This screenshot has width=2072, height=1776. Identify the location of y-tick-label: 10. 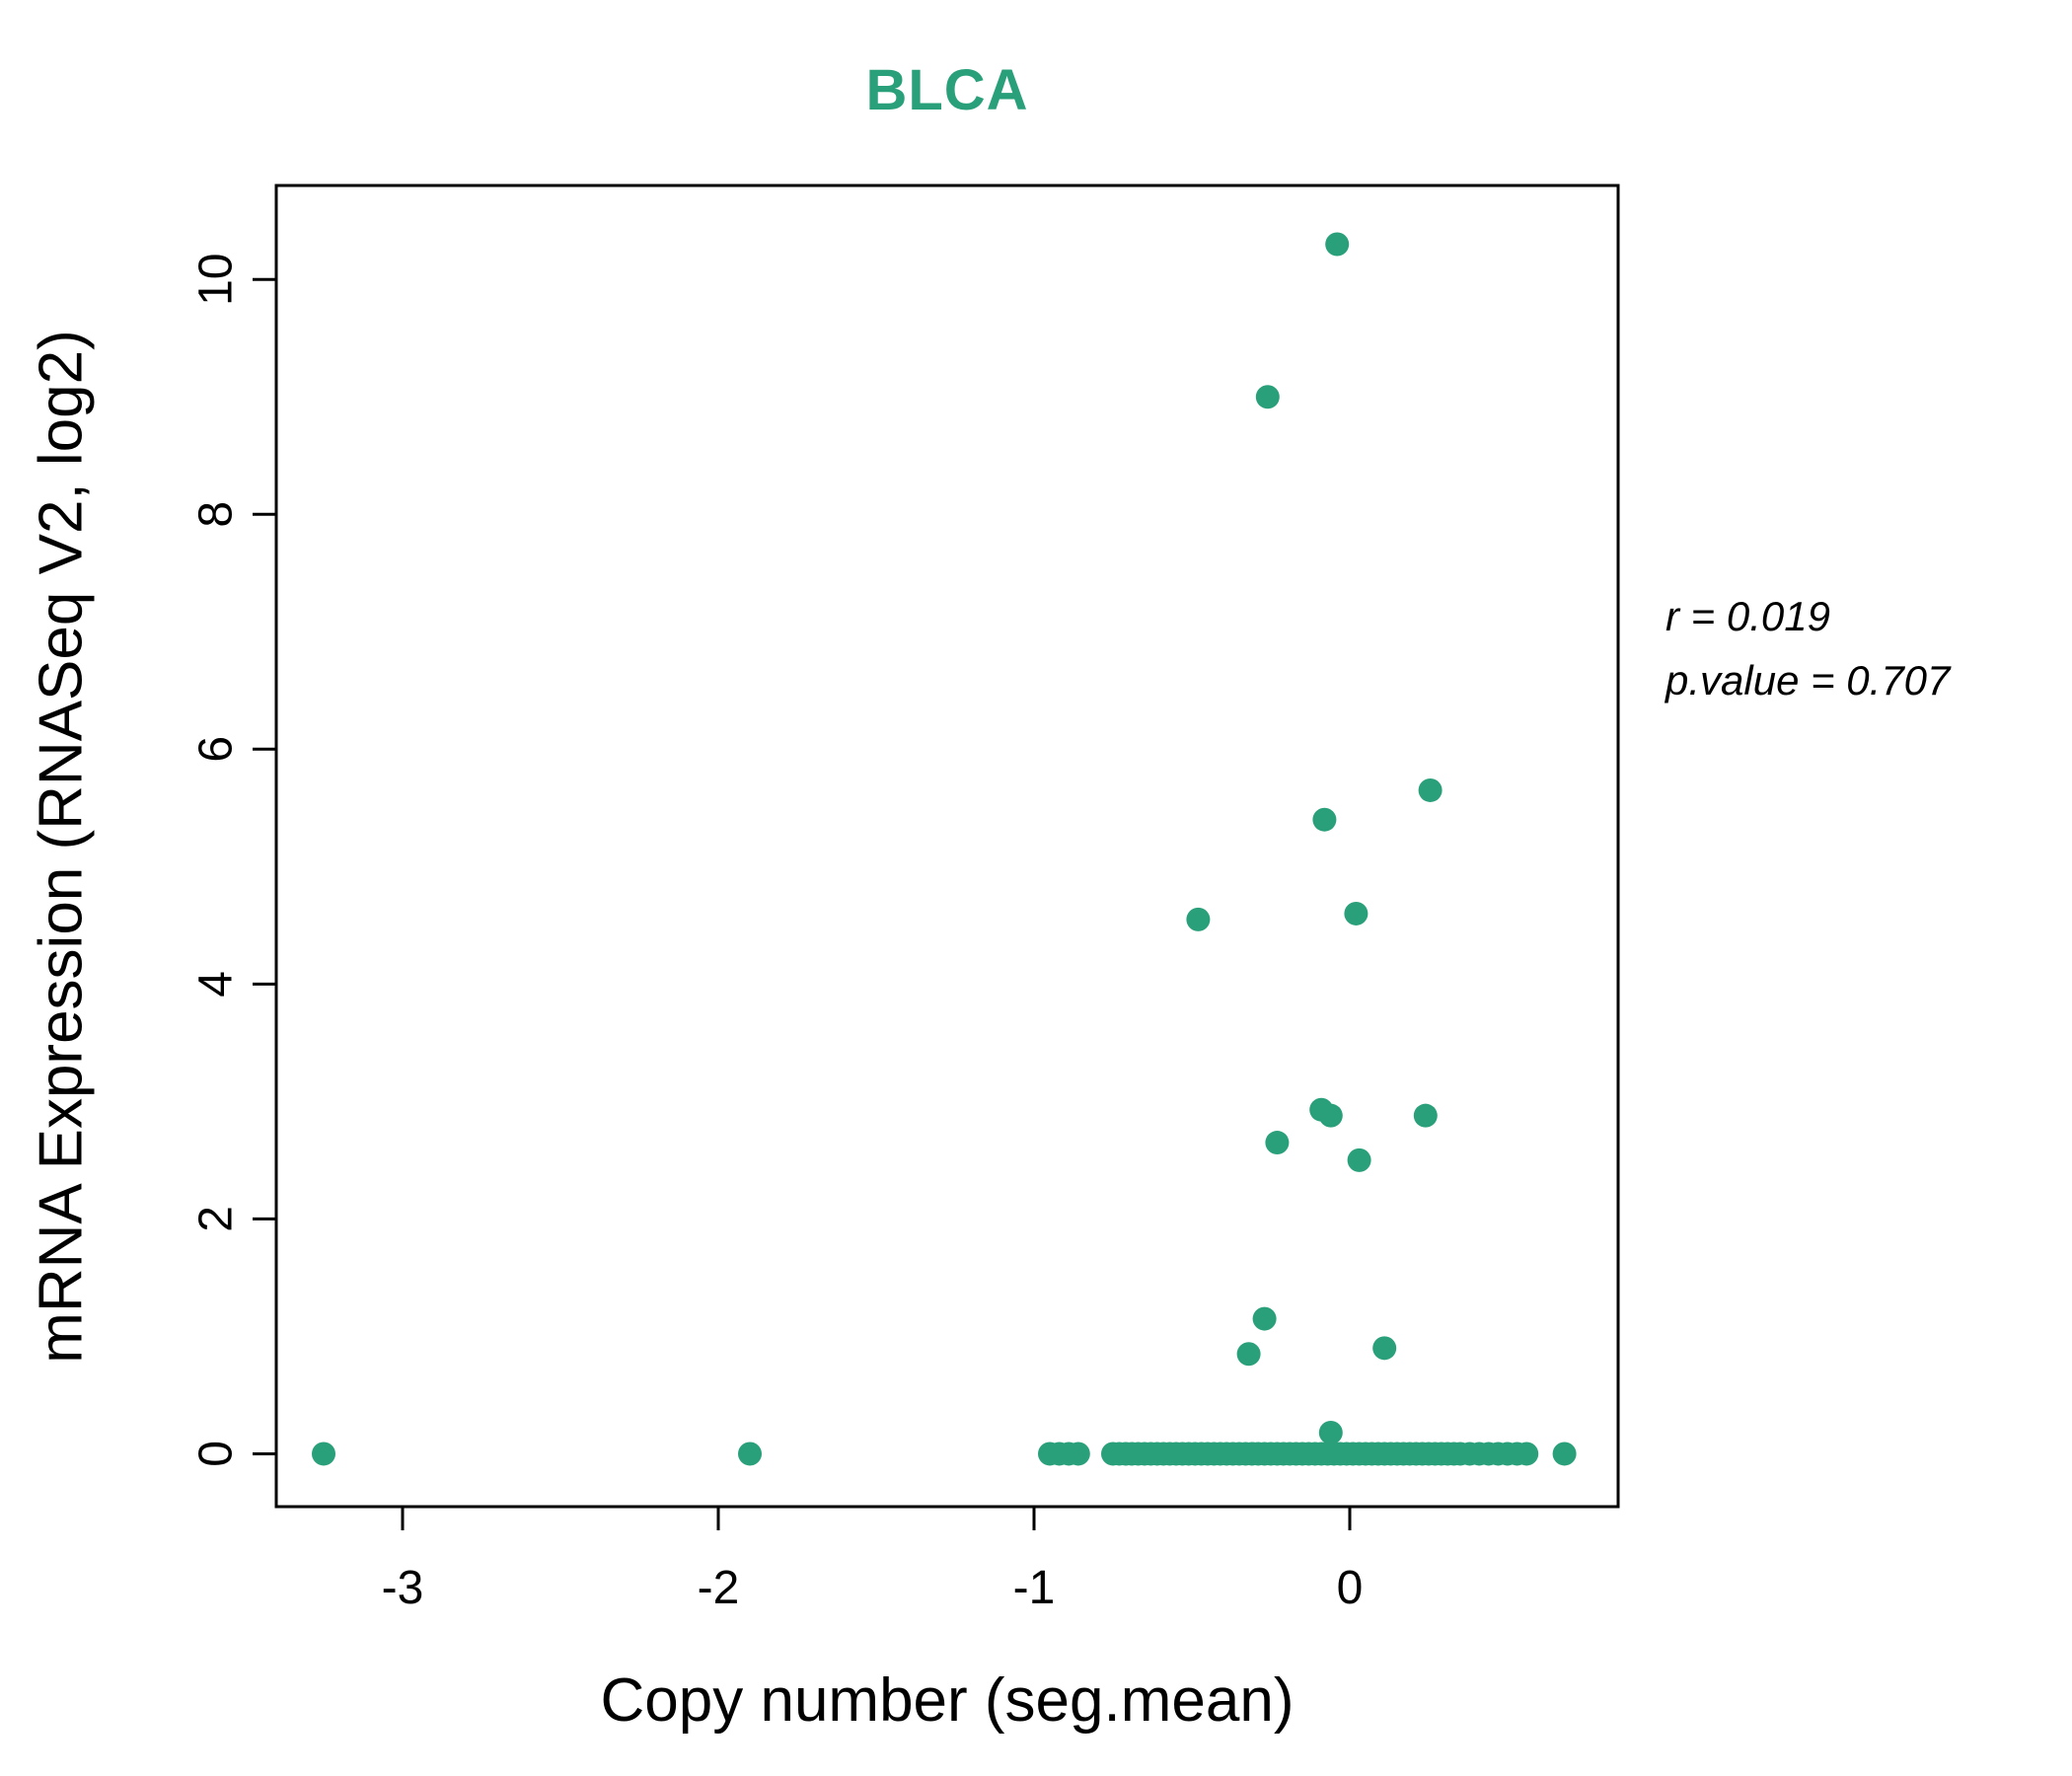
(217, 280).